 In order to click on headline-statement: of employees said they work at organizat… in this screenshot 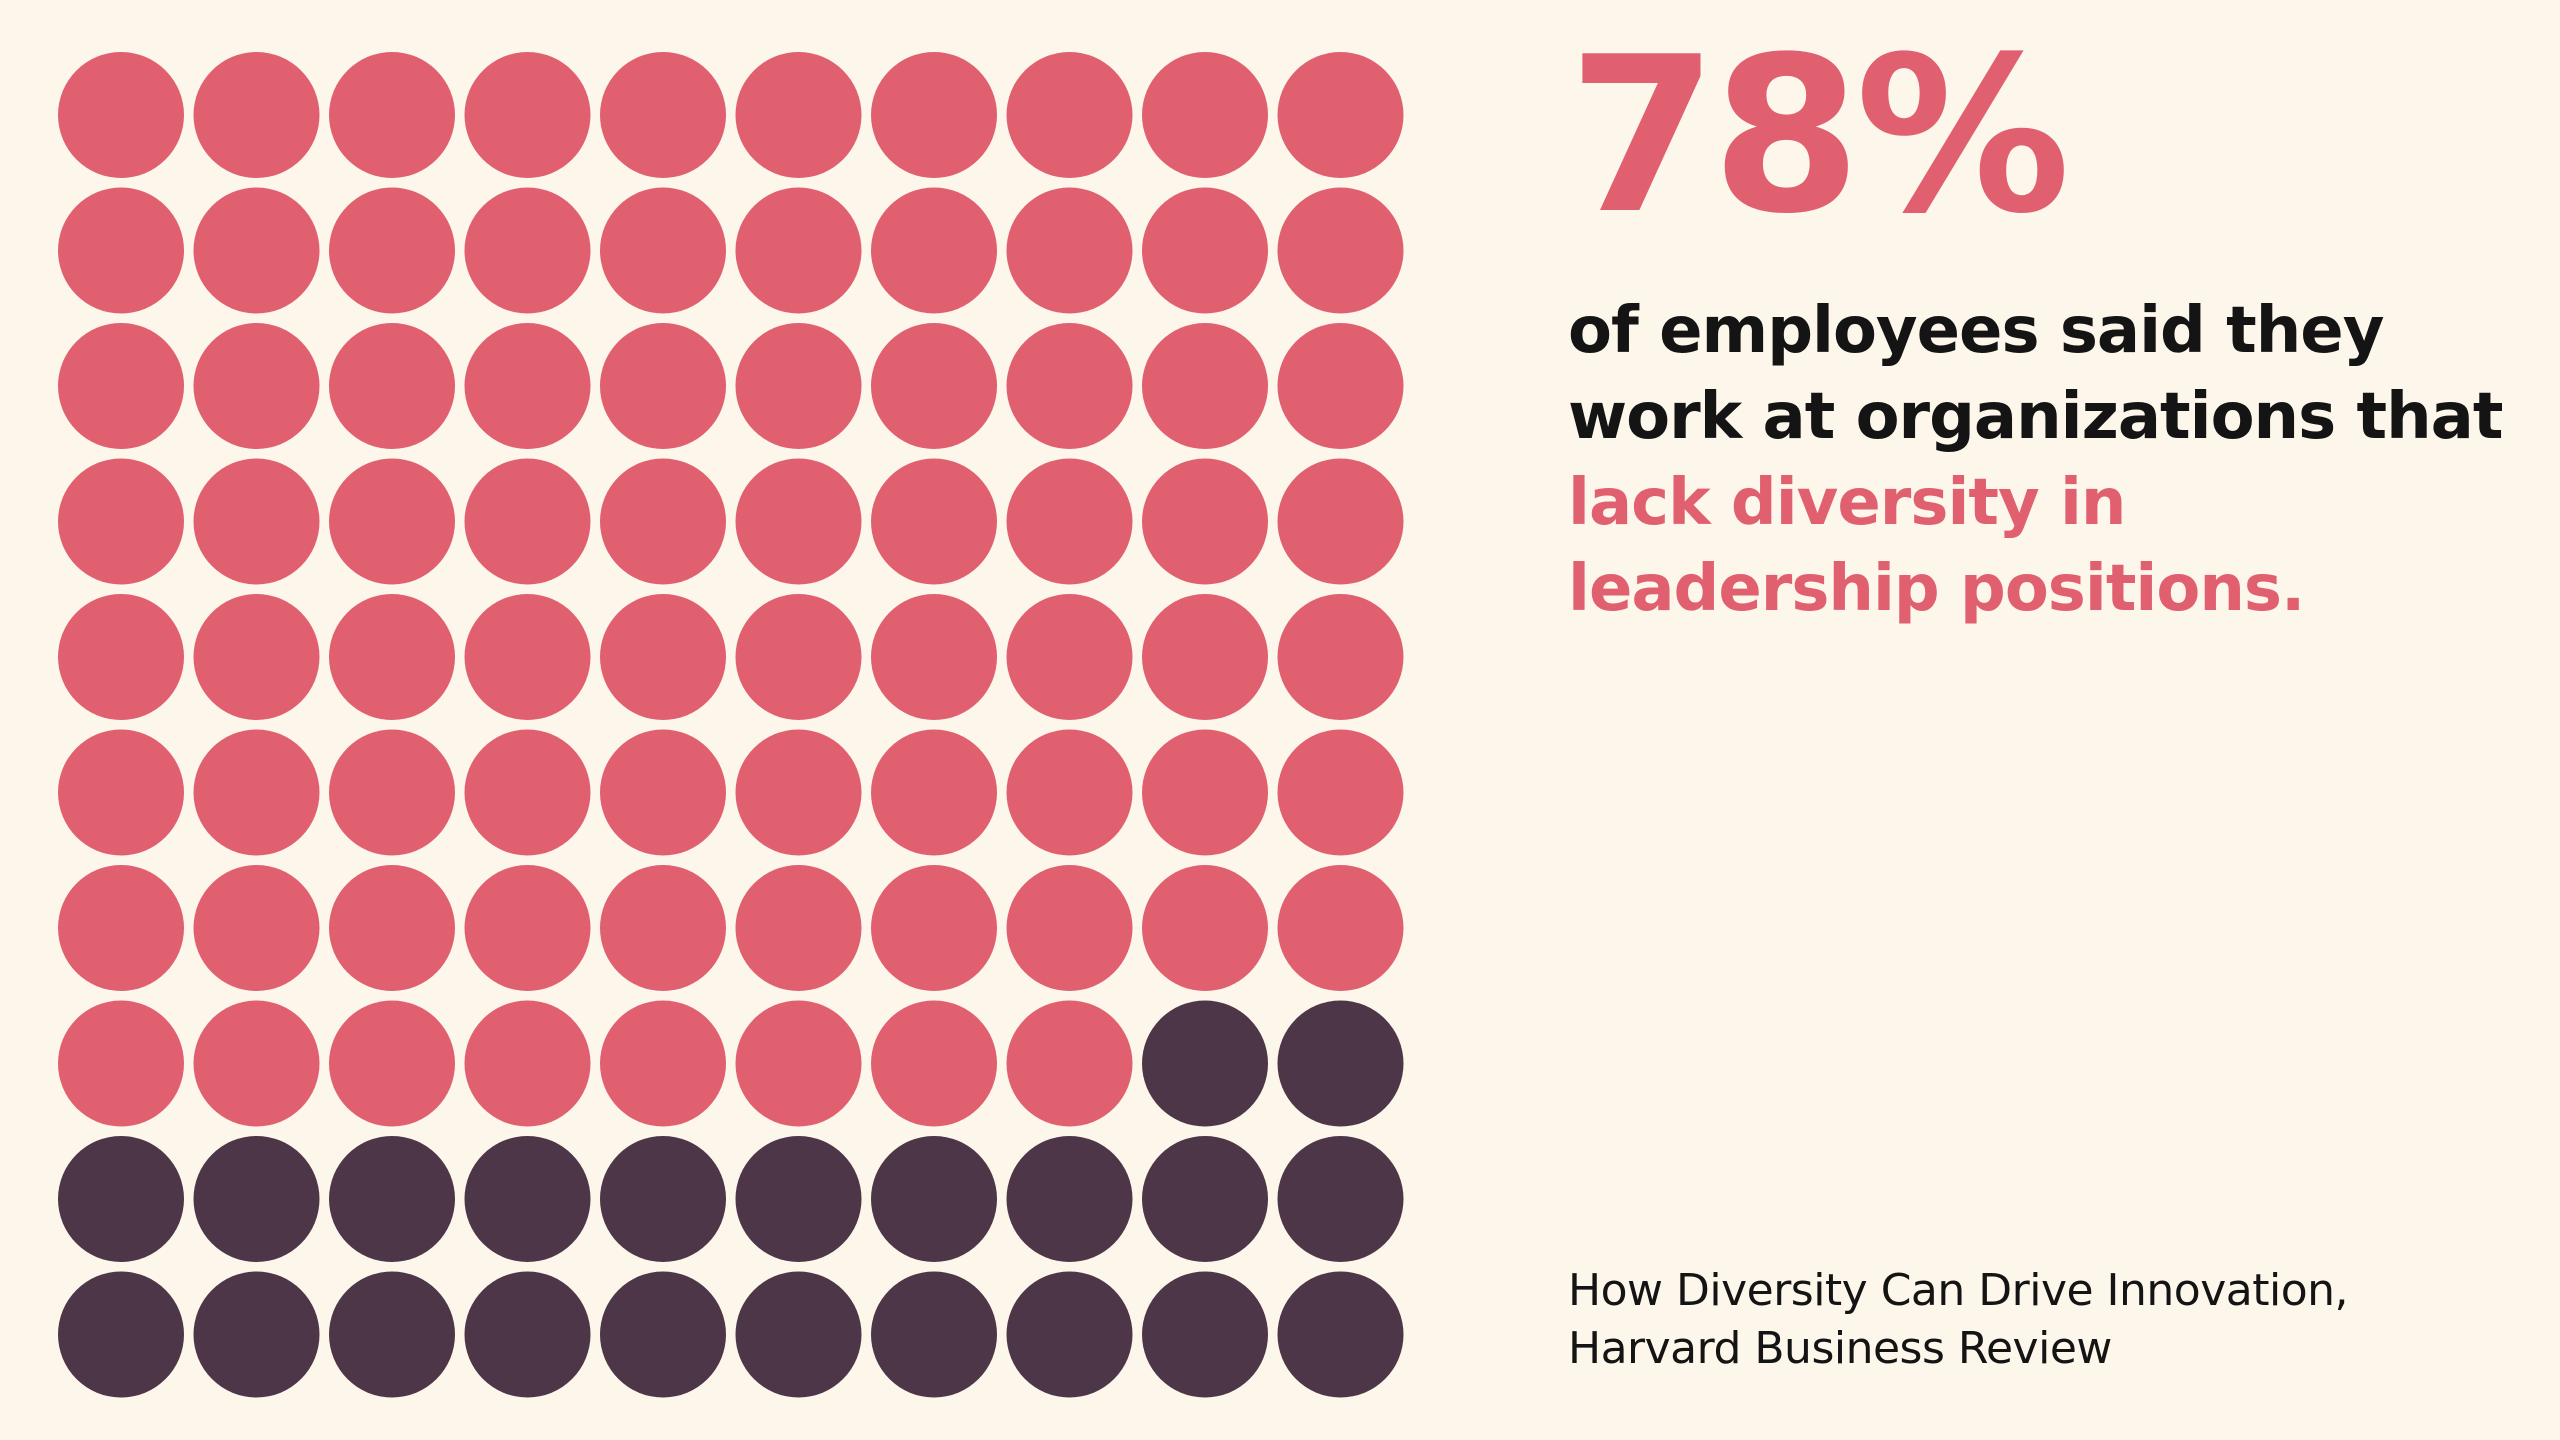, I will do `click(2038, 460)`.